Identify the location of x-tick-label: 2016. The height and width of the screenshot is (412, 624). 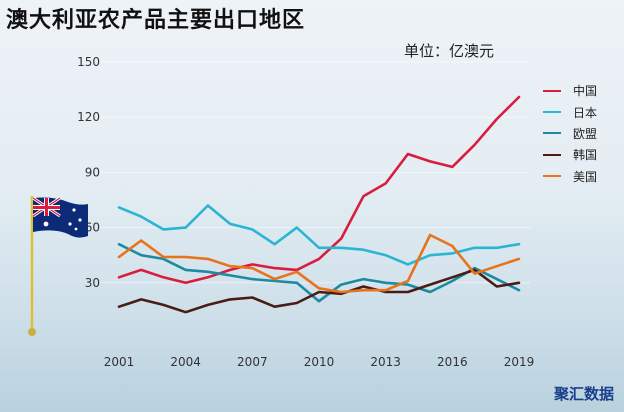
(452, 362).